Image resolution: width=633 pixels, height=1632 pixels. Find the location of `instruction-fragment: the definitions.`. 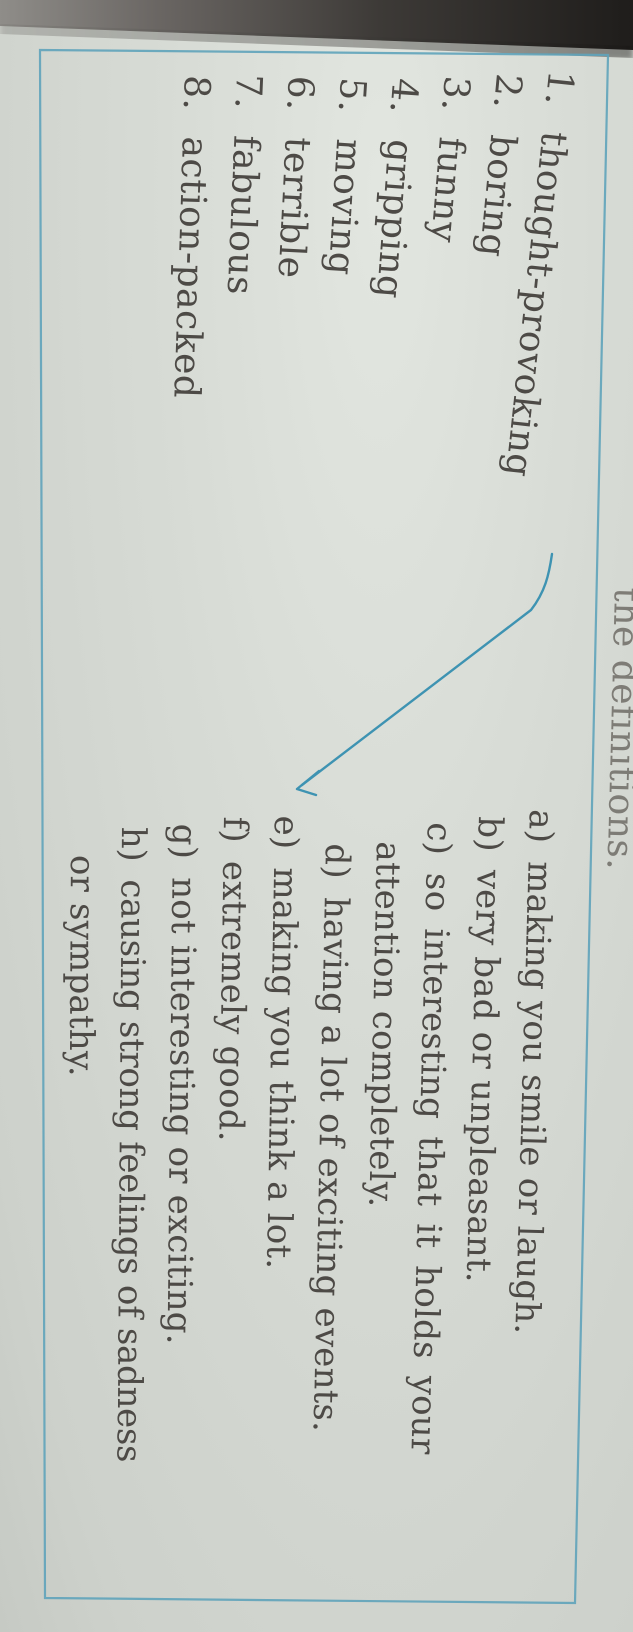

instruction-fragment: the definitions. is located at coordinates (615, 728).